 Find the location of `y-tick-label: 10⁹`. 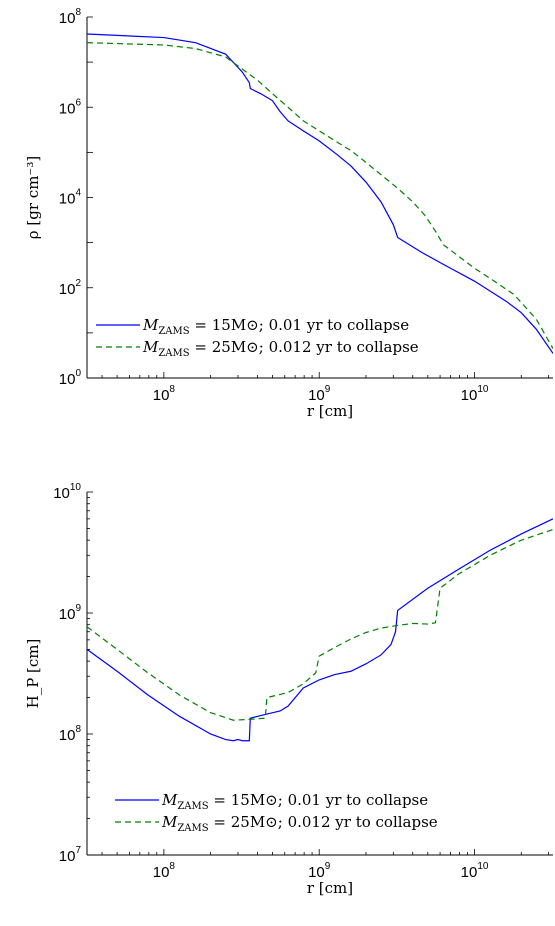

y-tick-label: 10⁹ is located at coordinates (70, 613).